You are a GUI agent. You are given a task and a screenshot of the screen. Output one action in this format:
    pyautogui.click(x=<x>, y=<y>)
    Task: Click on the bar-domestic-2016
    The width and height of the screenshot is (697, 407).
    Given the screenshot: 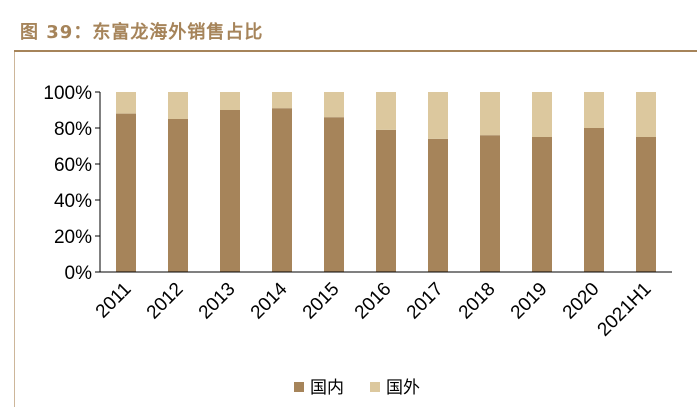 What is the action you would take?
    pyautogui.click(x=386, y=200)
    